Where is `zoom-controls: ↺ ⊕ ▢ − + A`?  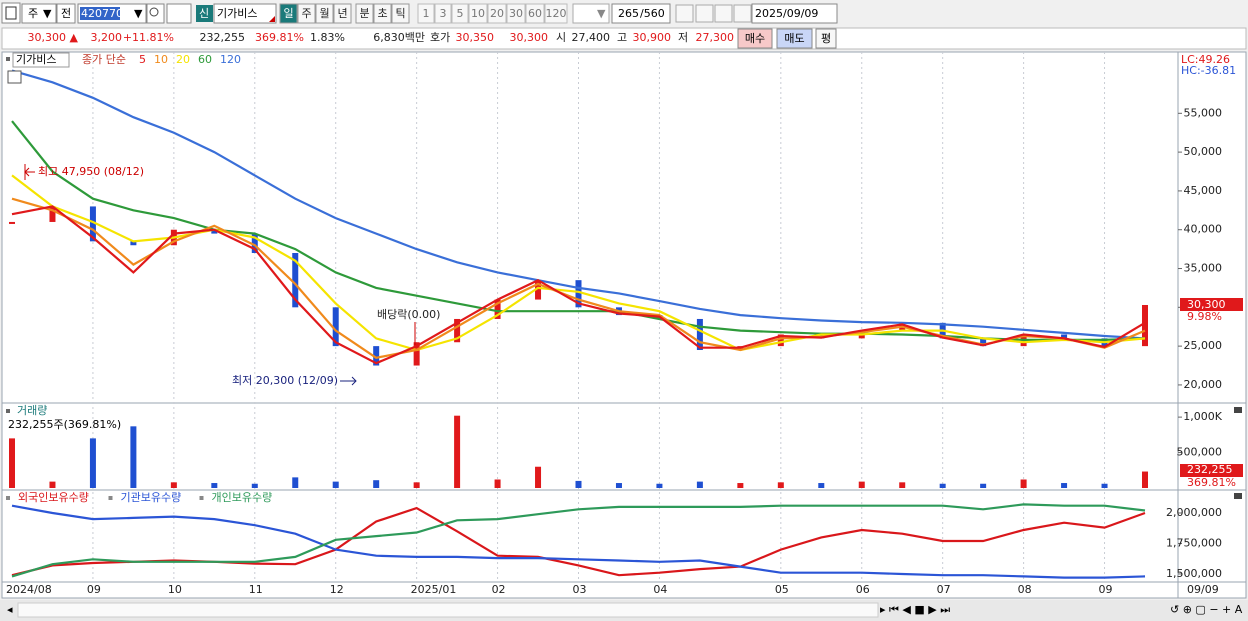 zoom-controls: ↺ ⊕ ▢ − + A is located at coordinates (1206, 609).